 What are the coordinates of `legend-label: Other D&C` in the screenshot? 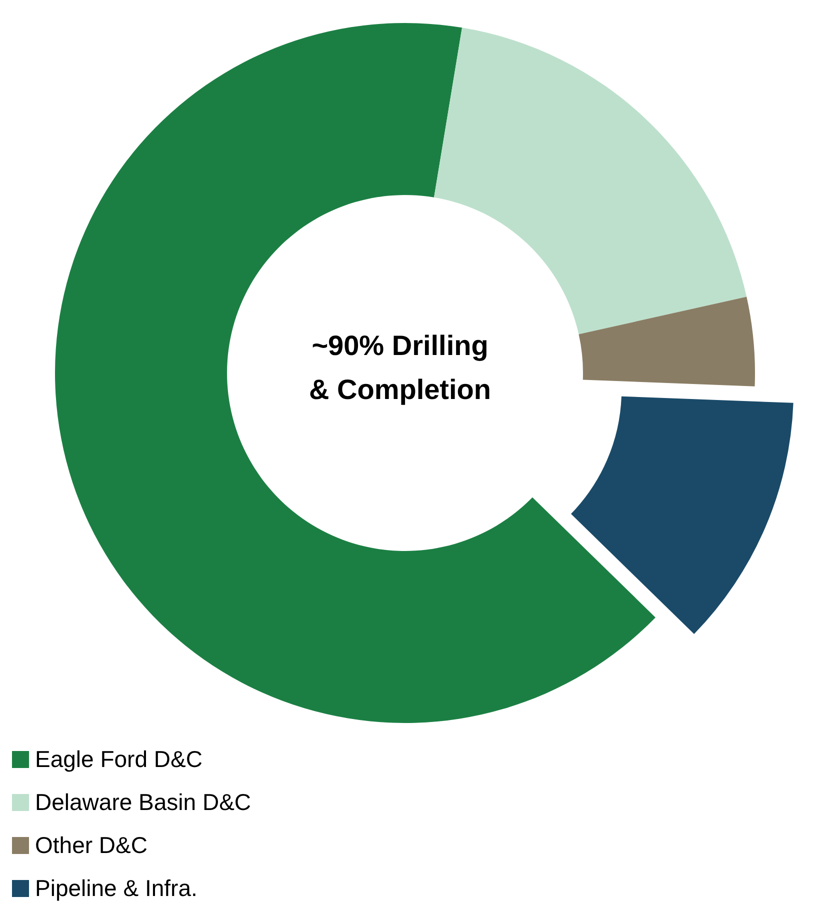 It's located at (91, 845).